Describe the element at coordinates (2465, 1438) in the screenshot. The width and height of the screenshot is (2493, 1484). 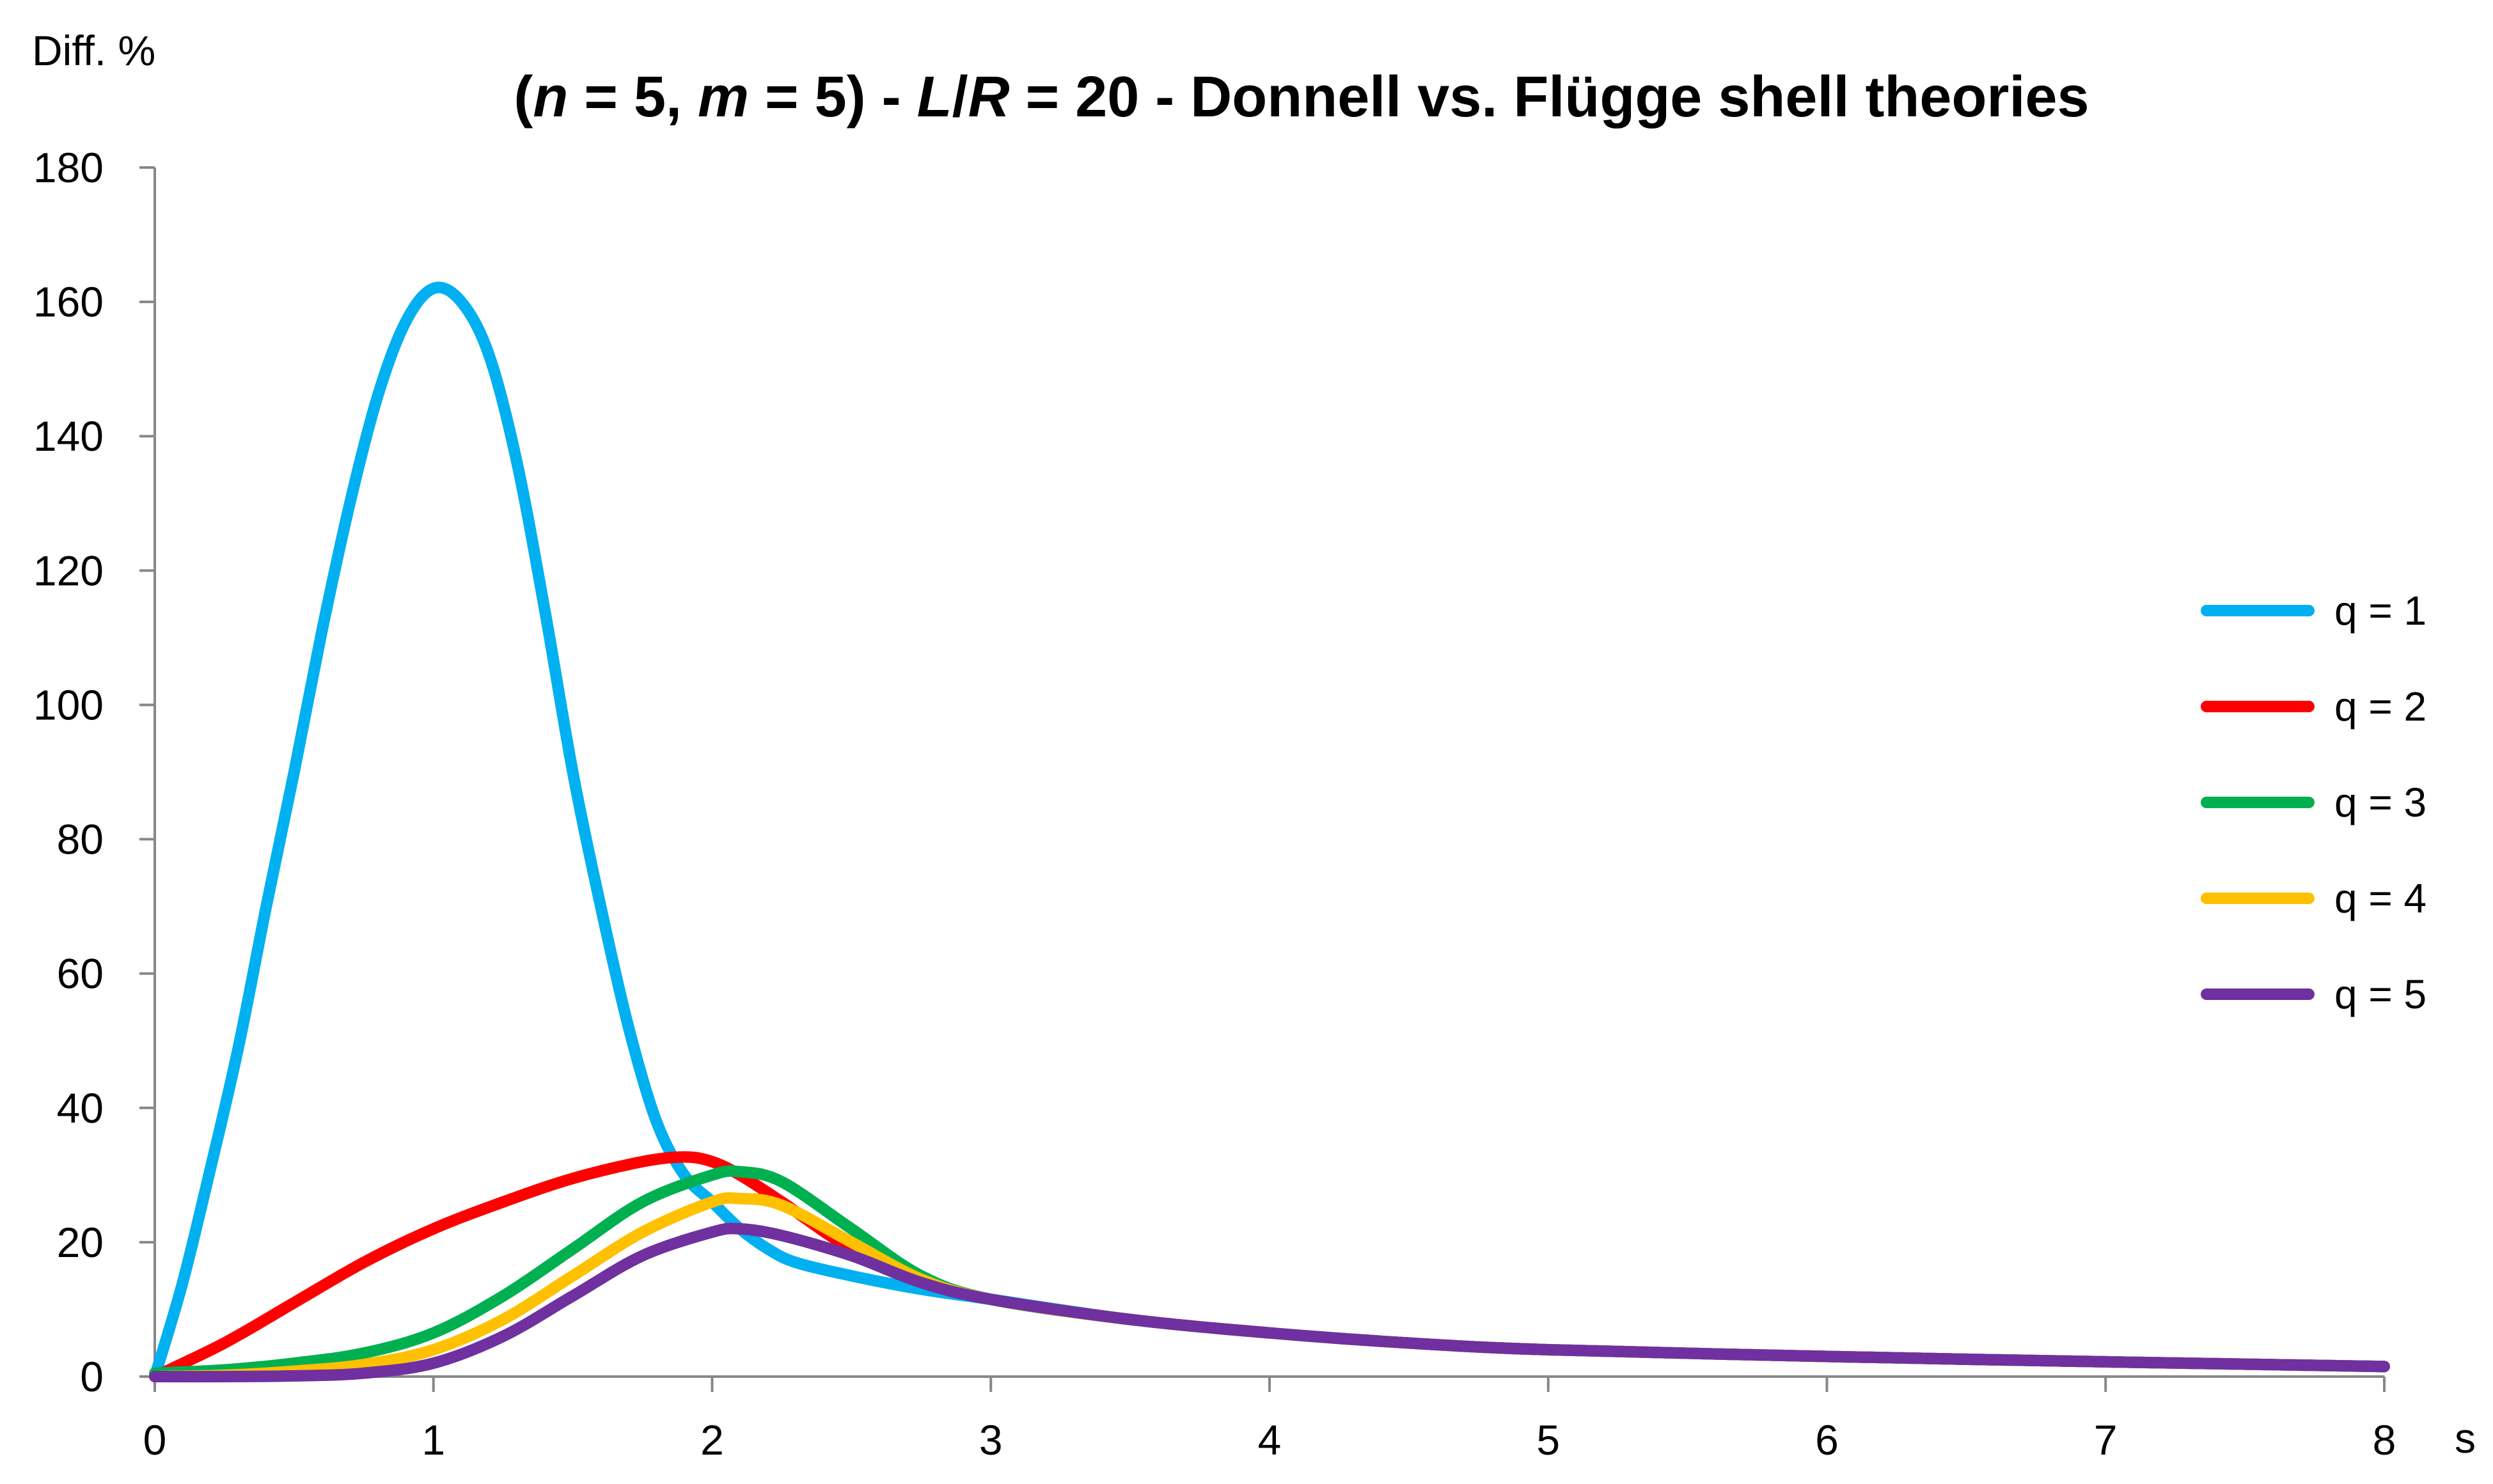
I see `x-axis-title: s` at that location.